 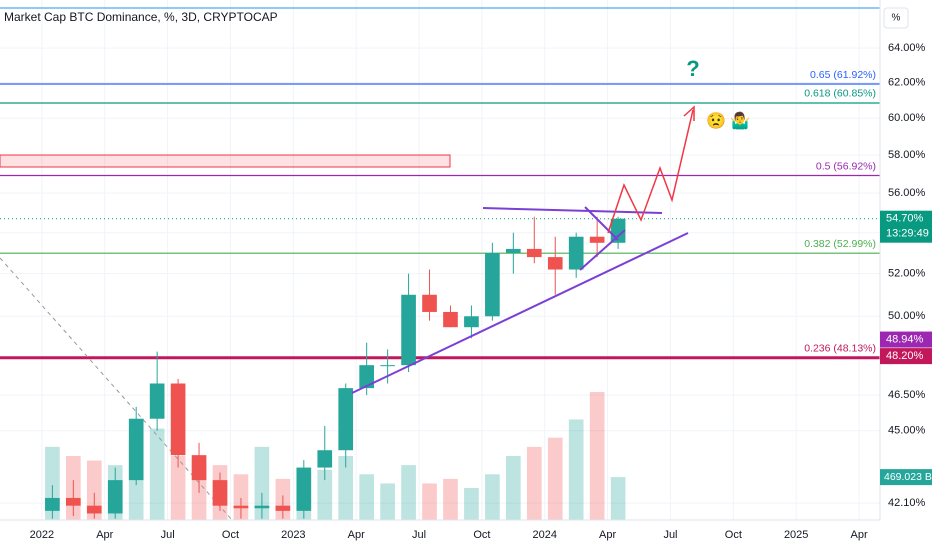 I want to click on y-tick-label: 64.00%, so click(x=907, y=48).